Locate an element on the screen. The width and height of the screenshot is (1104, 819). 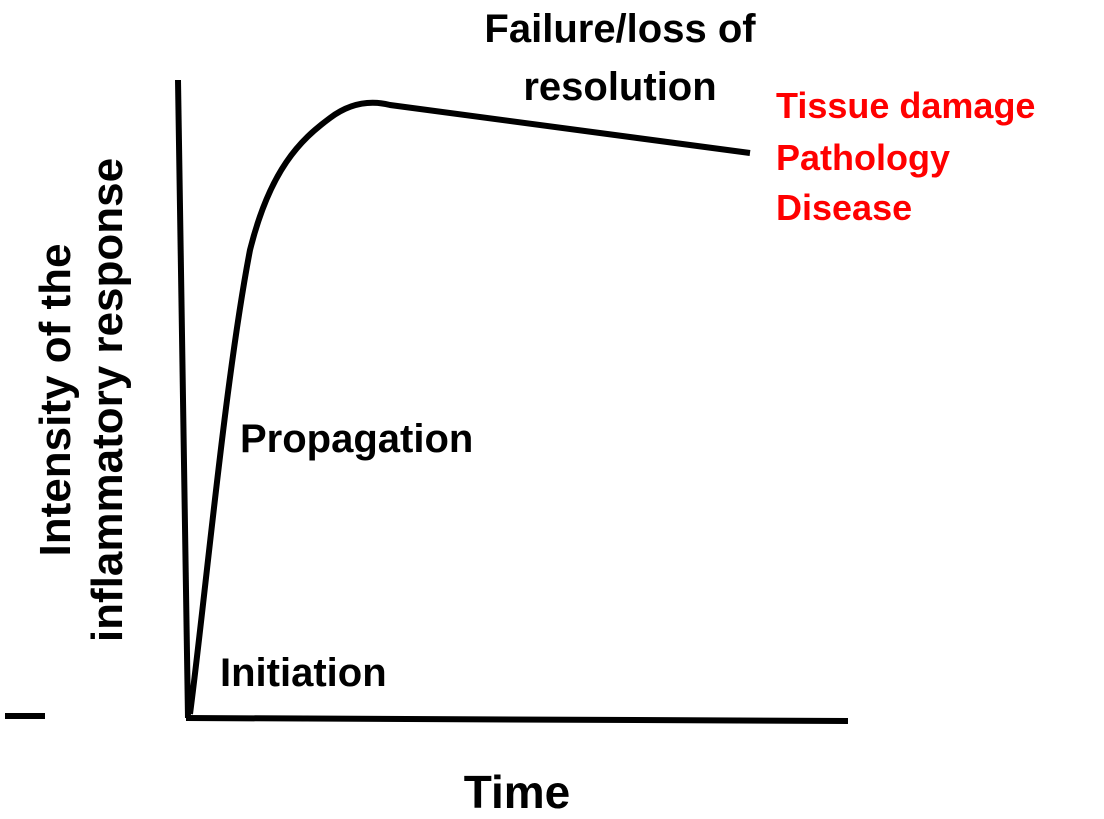
outcome-label: Pathology is located at coordinates (863, 157).